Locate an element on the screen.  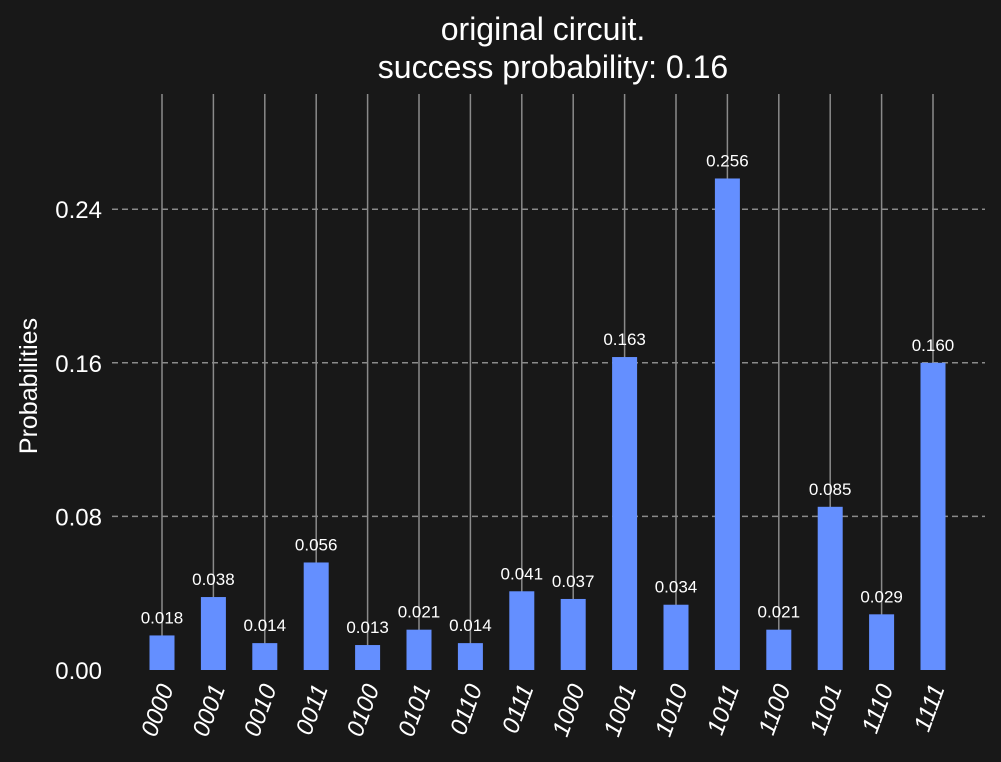
y-tick-label: 0.00 is located at coordinates (78, 671).